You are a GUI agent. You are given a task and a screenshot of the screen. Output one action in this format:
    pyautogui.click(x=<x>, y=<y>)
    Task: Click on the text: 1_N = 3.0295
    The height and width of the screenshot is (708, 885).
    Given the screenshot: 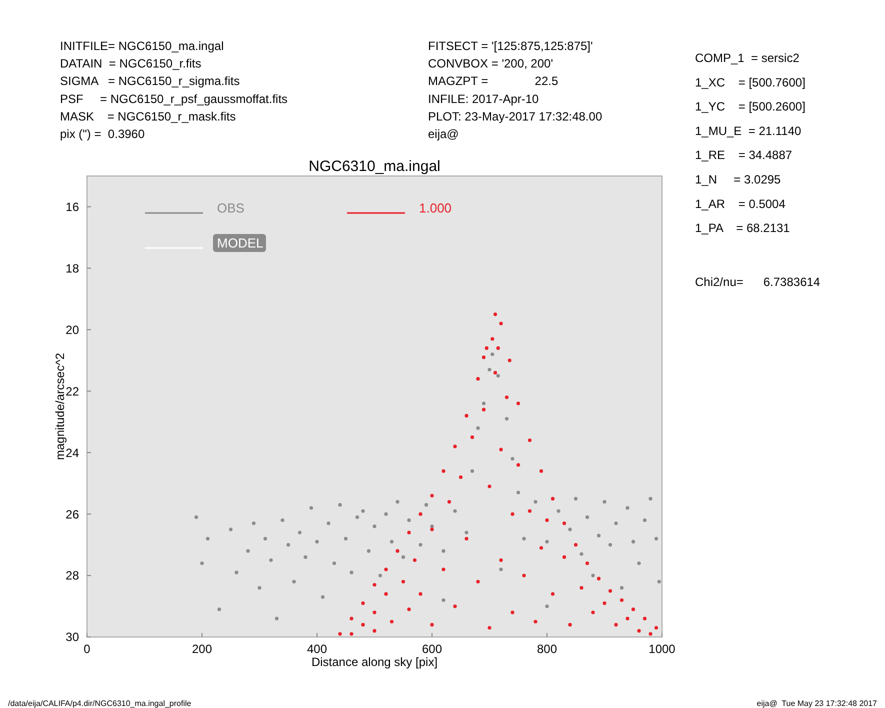 What is the action you would take?
    pyautogui.click(x=738, y=179)
    